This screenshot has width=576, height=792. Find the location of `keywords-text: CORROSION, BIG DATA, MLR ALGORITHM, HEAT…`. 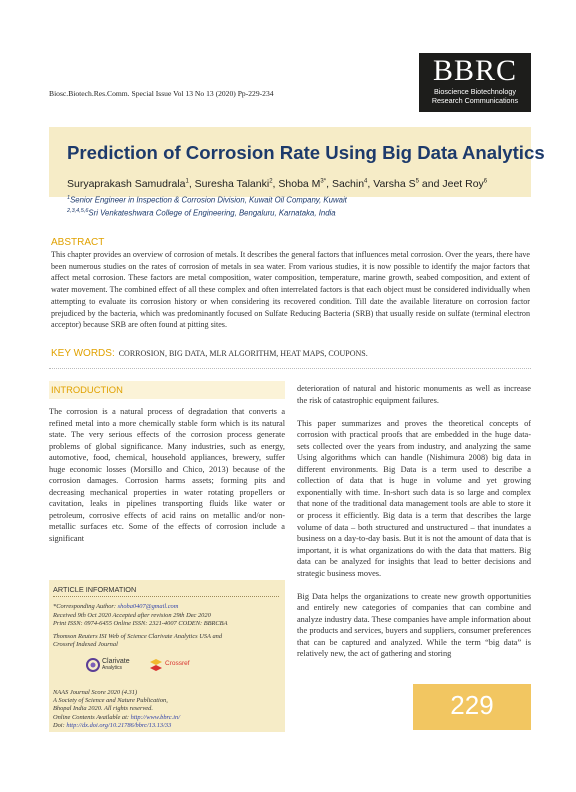

keywords-text: CORROSION, BIG DATA, MLR ALGORITHM, HEAT… is located at coordinates (243, 353).